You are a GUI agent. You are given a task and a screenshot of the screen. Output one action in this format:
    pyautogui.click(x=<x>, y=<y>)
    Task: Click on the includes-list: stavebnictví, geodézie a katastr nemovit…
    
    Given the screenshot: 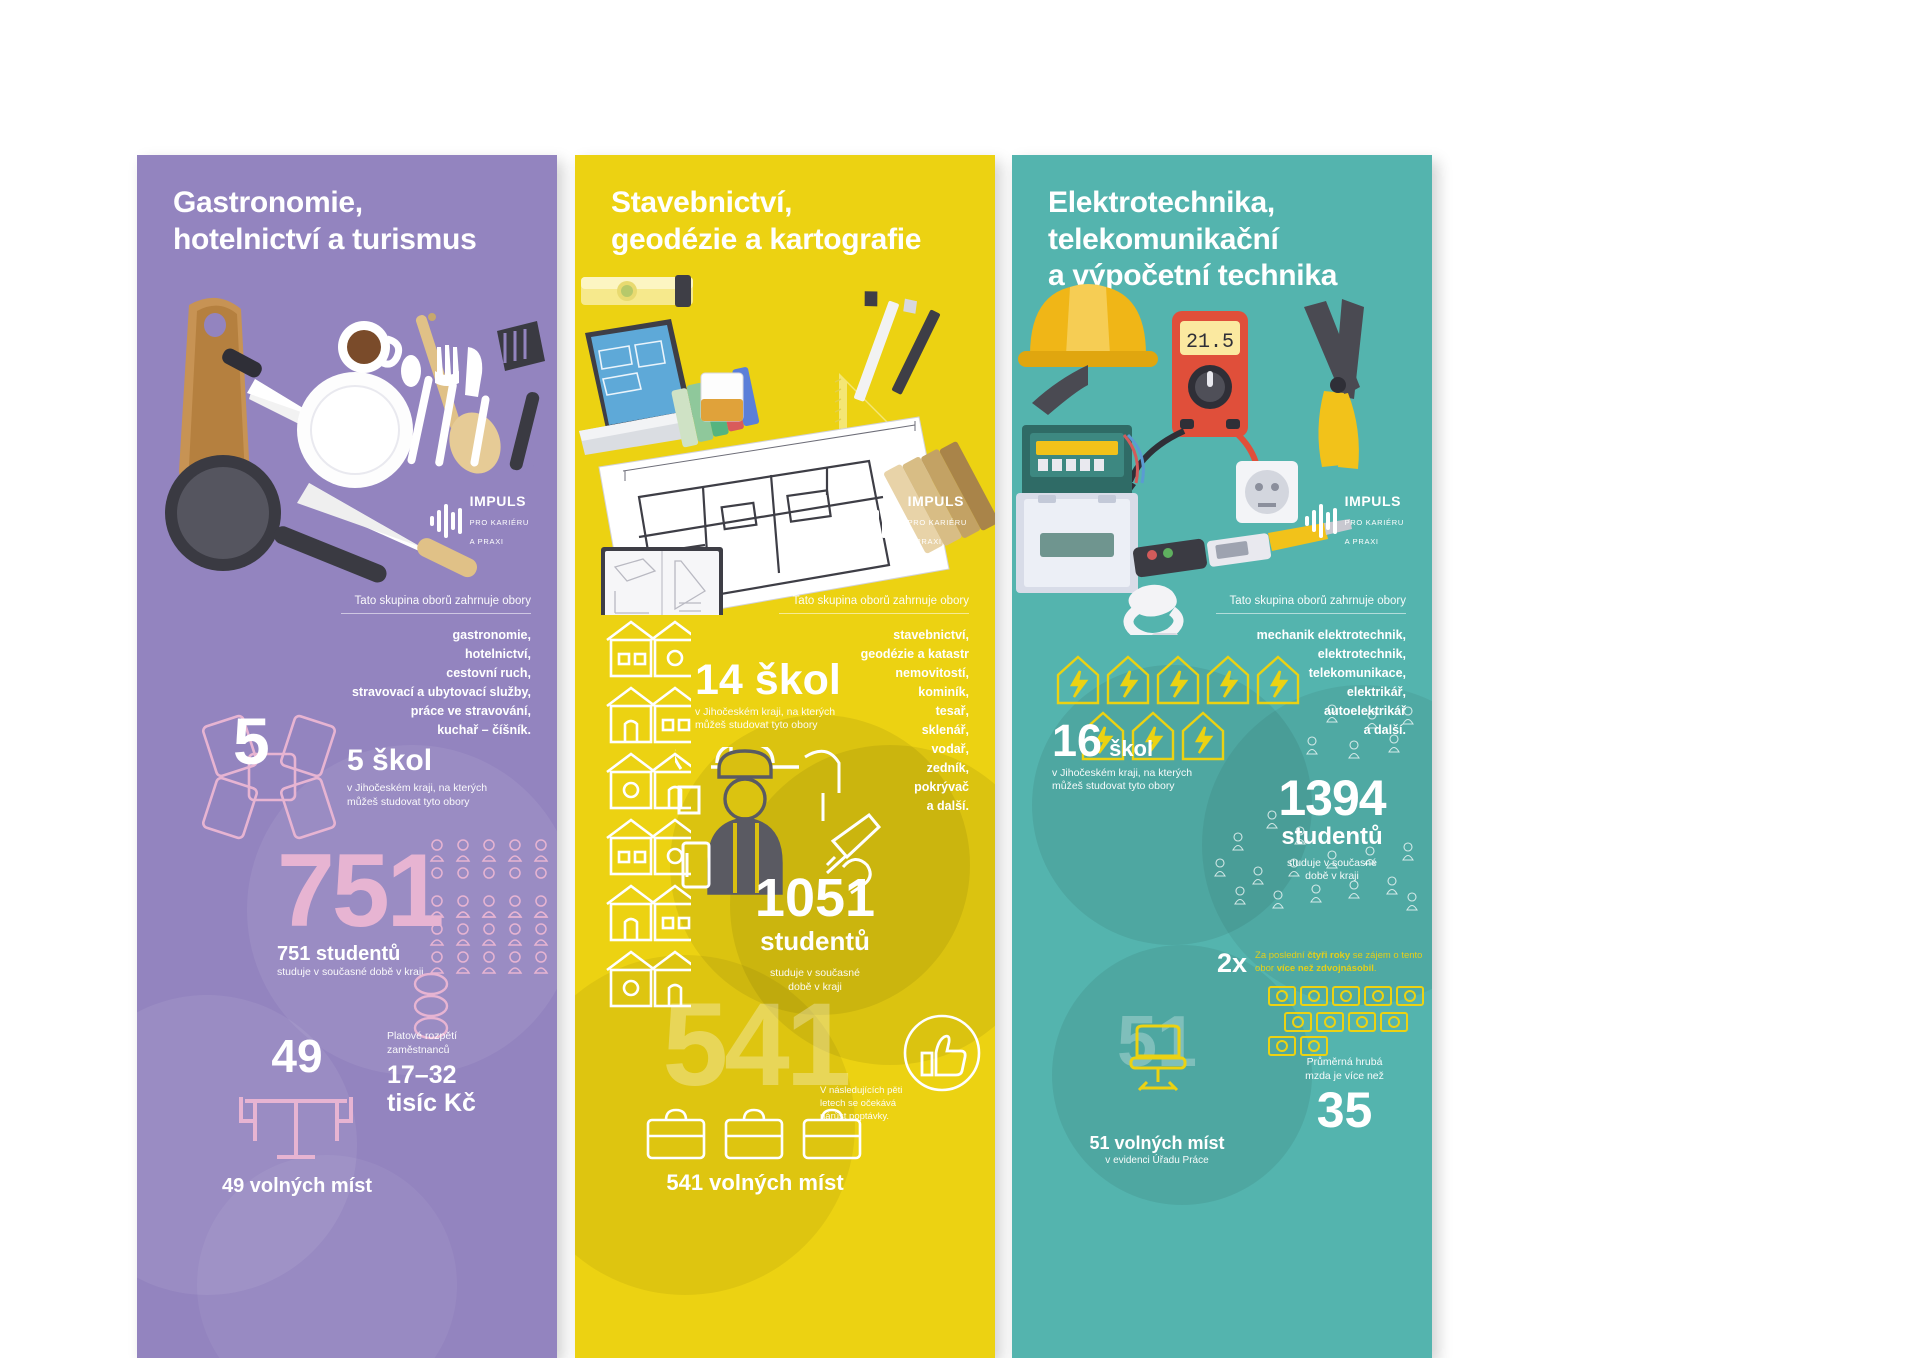 What is the action you would take?
    pyautogui.click(x=914, y=720)
    